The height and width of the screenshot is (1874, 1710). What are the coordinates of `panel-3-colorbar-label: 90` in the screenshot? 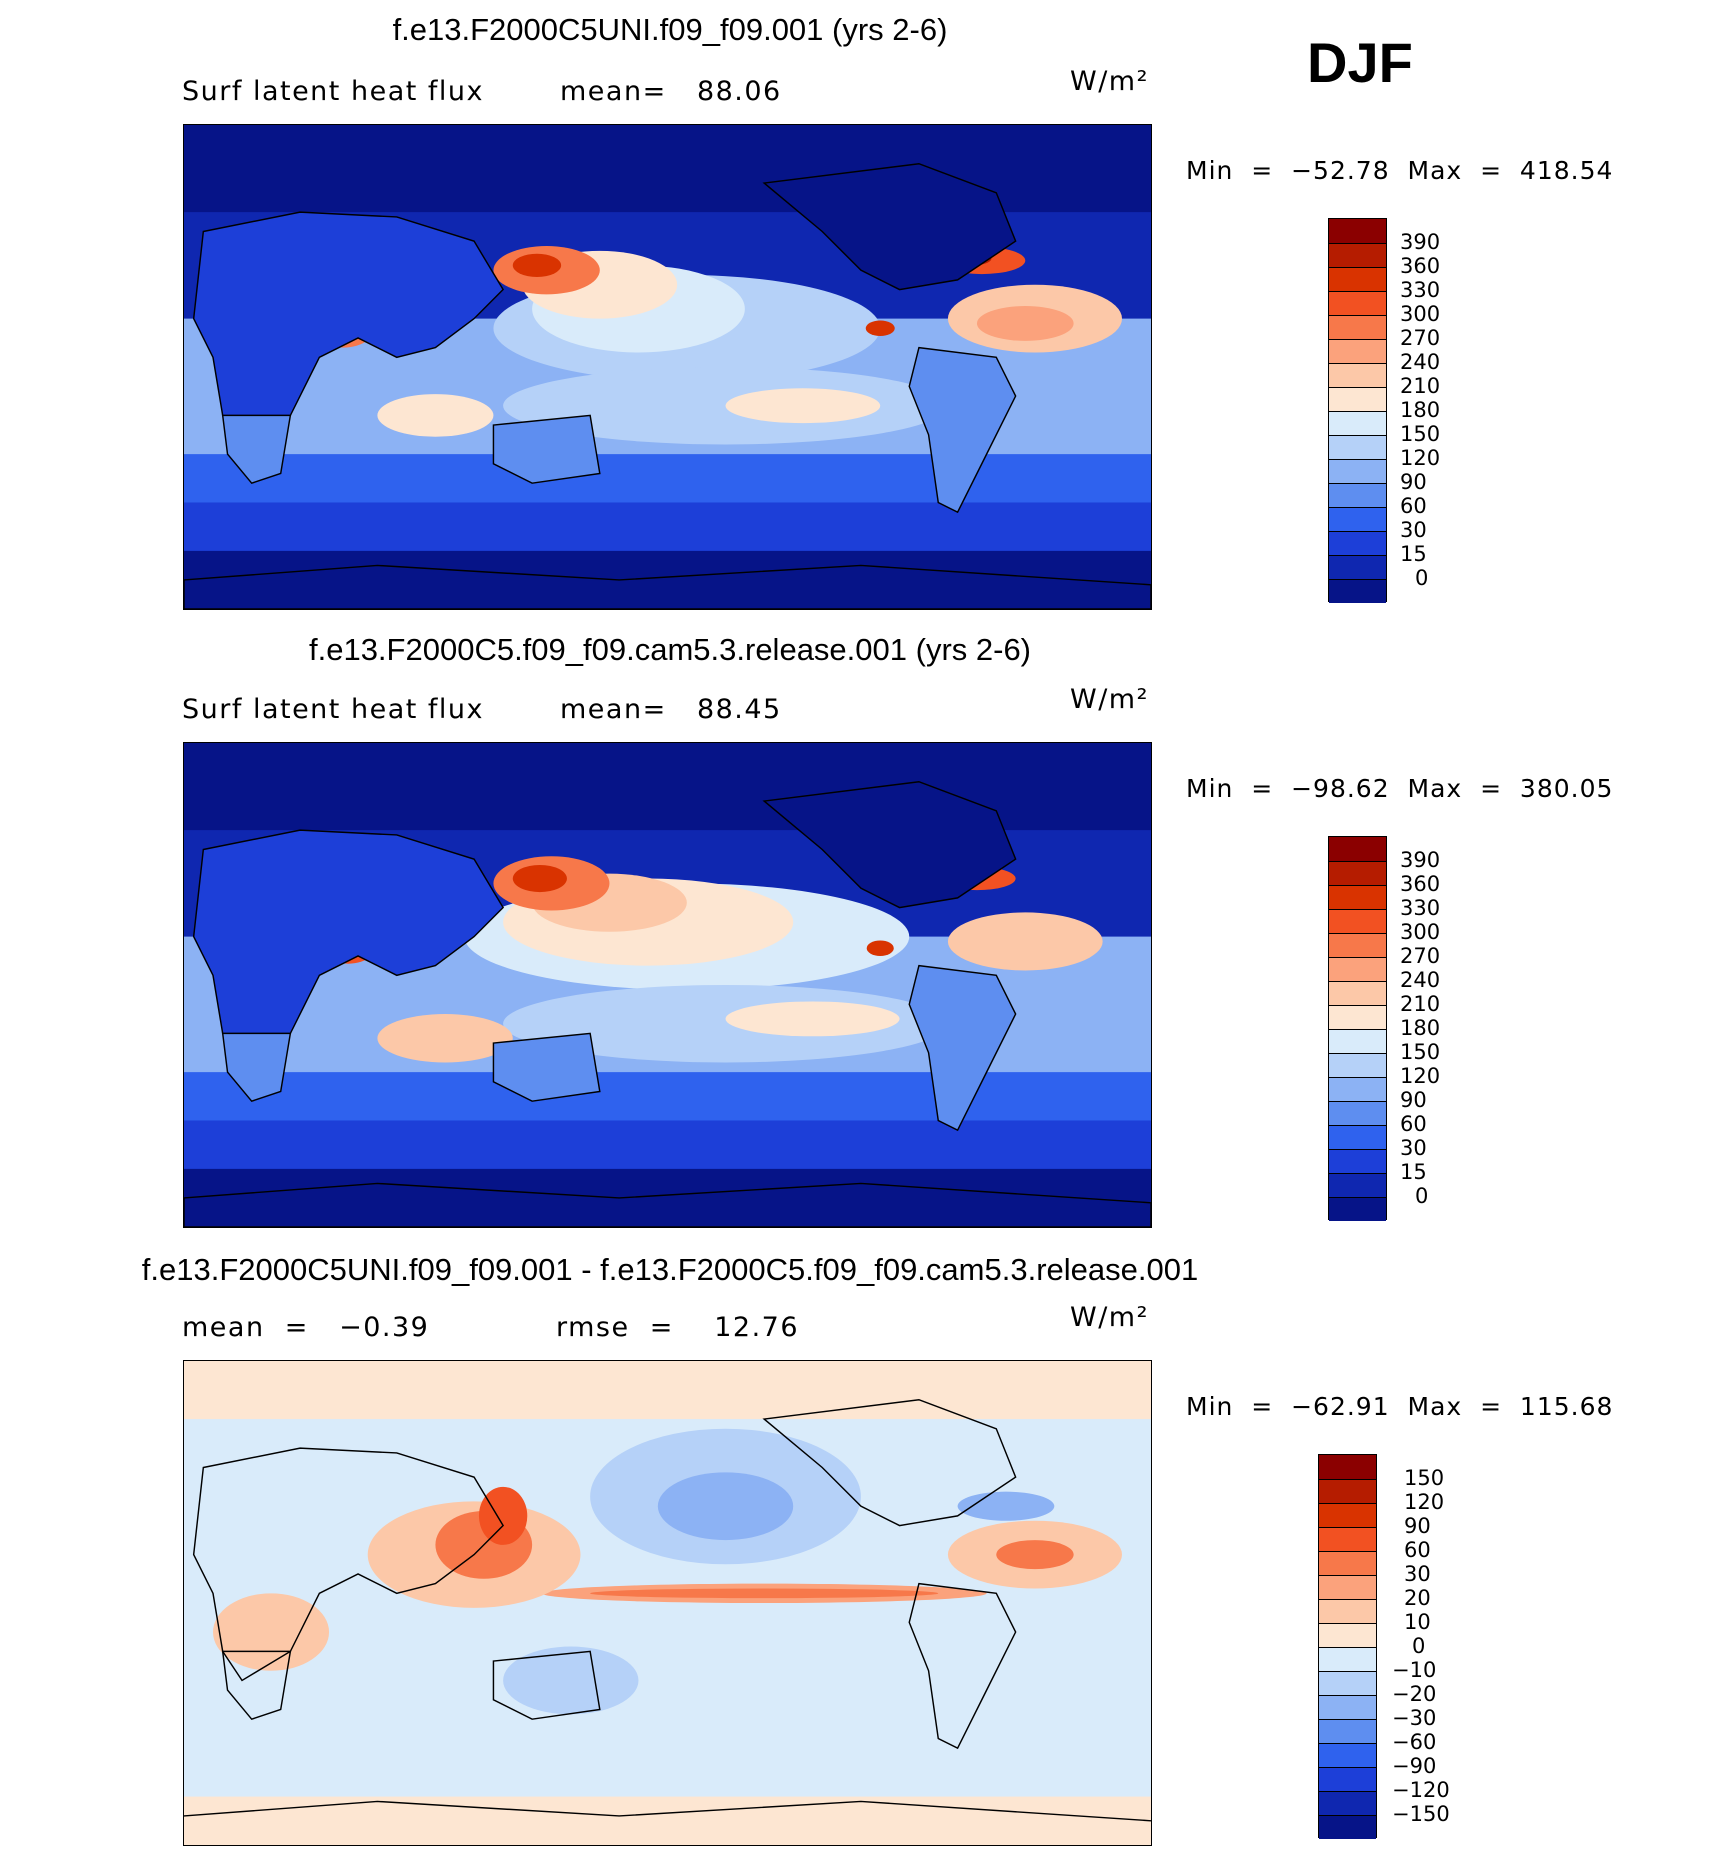 It's located at (1417, 1526).